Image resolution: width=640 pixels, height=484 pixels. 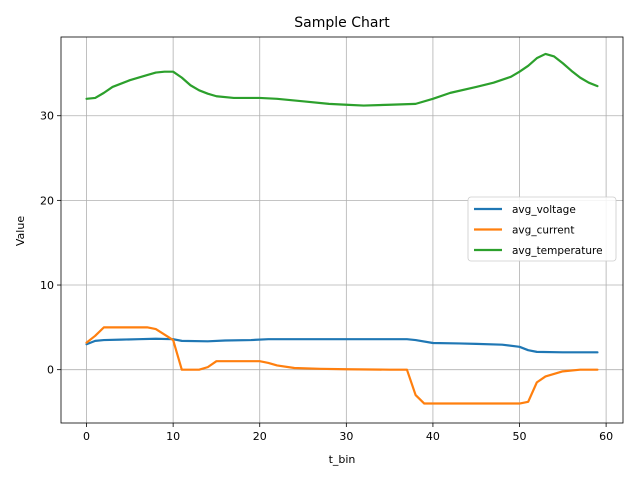 I want to click on legend-label: avg_voltage, so click(x=544, y=210).